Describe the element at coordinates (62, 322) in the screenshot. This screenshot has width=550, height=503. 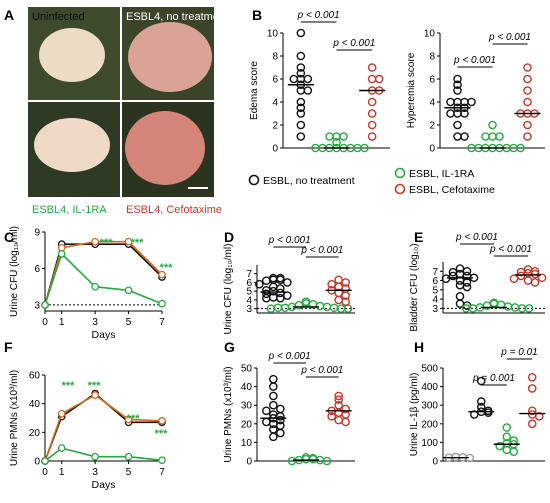
I see `x-tick-label: 1` at that location.